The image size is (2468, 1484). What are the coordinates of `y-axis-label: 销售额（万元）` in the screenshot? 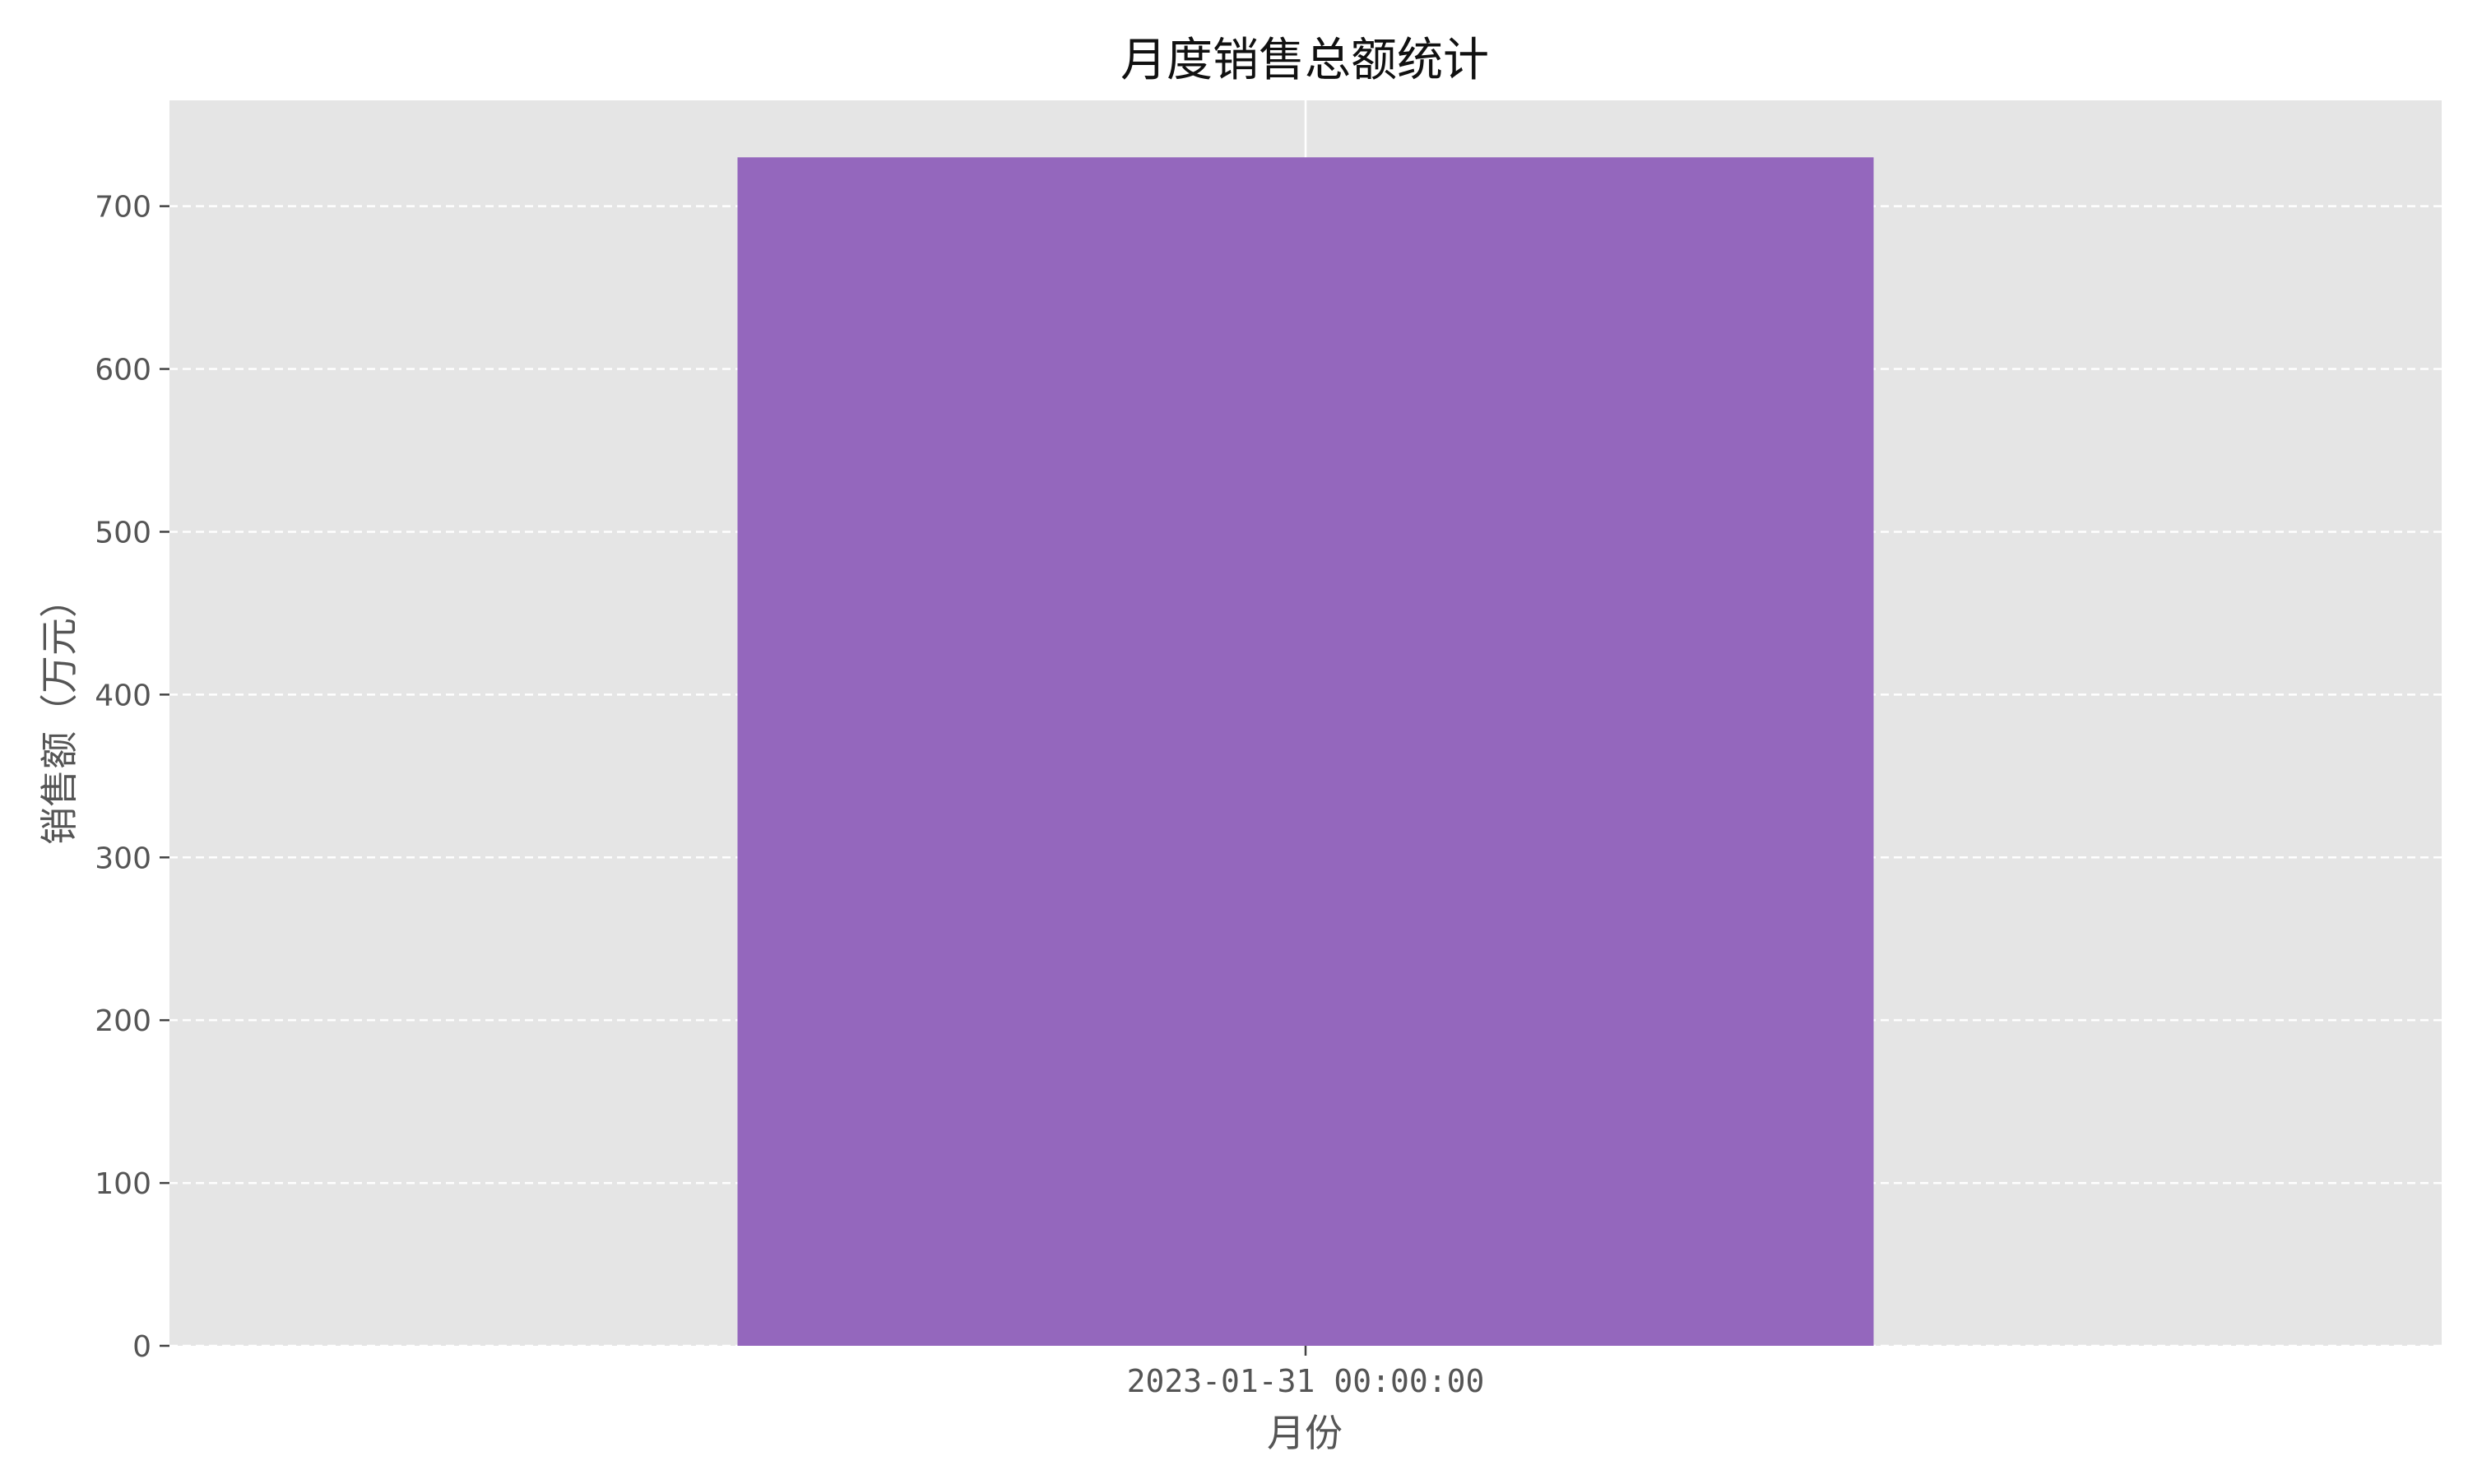 It's located at (59, 712).